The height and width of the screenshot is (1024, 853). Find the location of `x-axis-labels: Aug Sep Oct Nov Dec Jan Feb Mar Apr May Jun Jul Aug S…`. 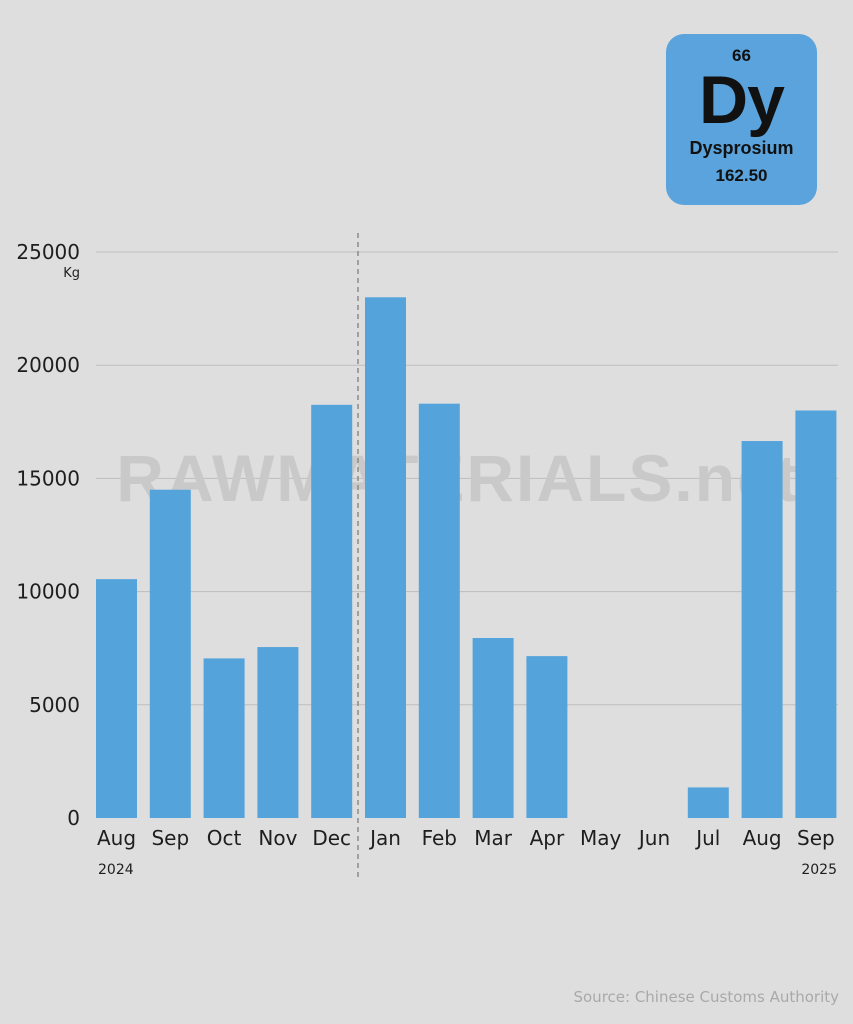

x-axis-labels: Aug Sep Oct Nov Dec Jan Feb Mar Apr May Jun Jul Aug S… is located at coordinates (466, 838).